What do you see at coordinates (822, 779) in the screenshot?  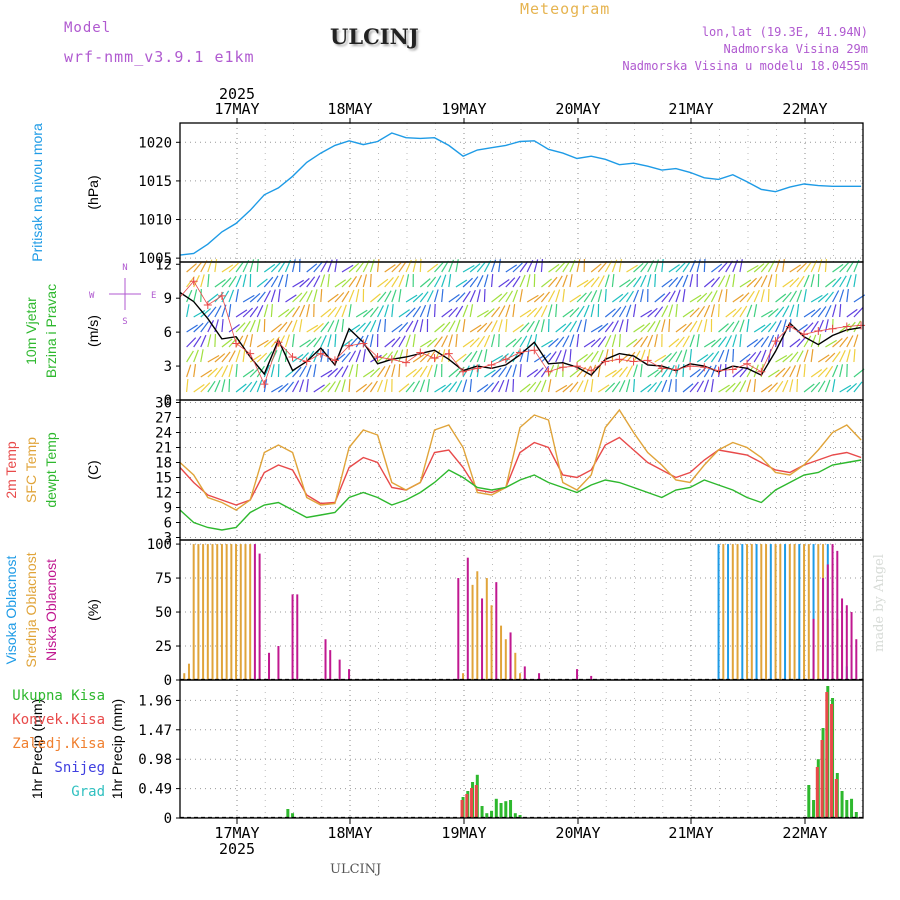 I see `bar-precip` at bounding box center [822, 779].